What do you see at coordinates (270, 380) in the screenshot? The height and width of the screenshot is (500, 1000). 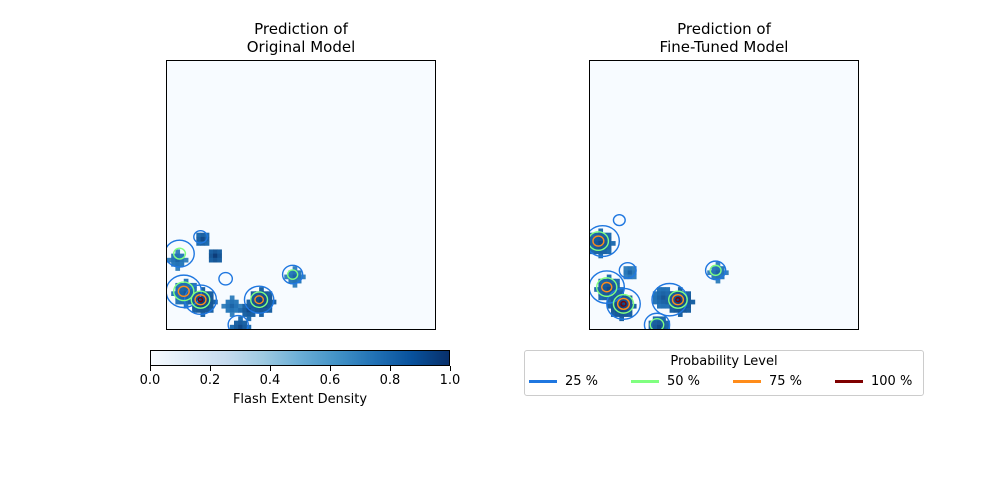 I see `colorbar-tick-label: 0.4` at bounding box center [270, 380].